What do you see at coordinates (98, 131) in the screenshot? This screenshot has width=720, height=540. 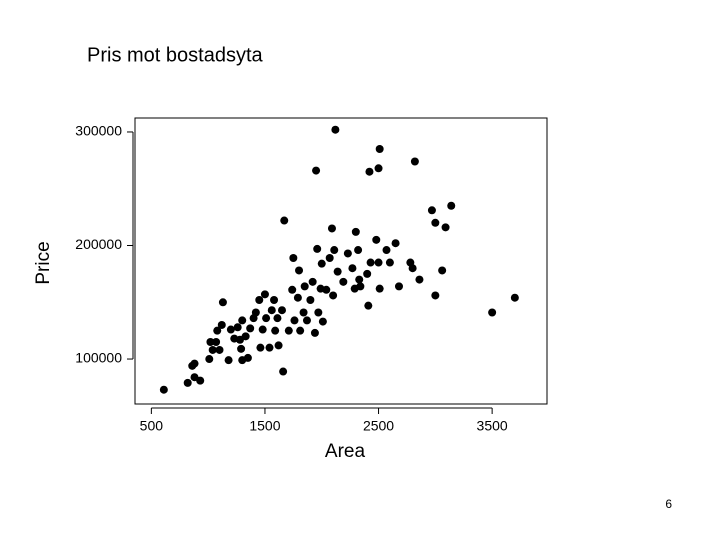 I see `y-tick-label: 300000` at bounding box center [98, 131].